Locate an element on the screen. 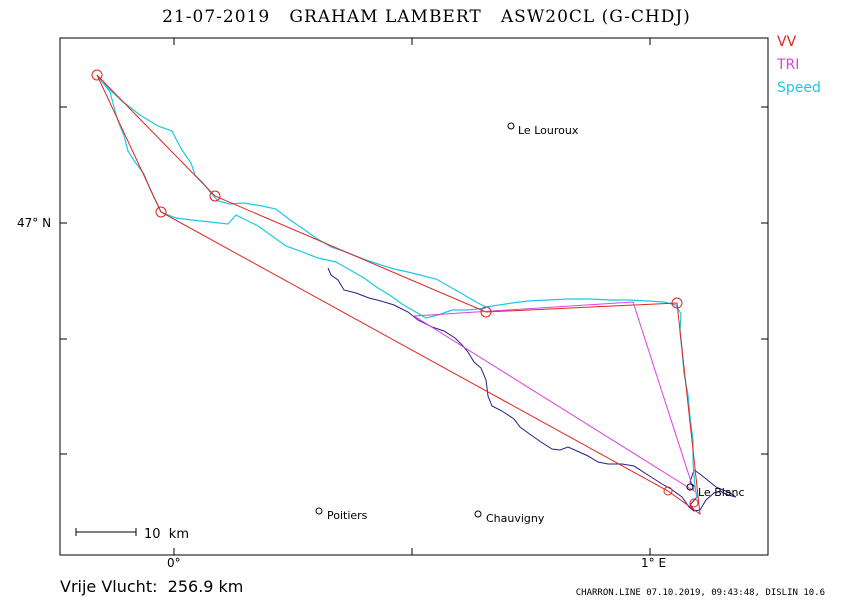 The height and width of the screenshot is (603, 853). scale-bar-label: 10 km is located at coordinates (166, 534).